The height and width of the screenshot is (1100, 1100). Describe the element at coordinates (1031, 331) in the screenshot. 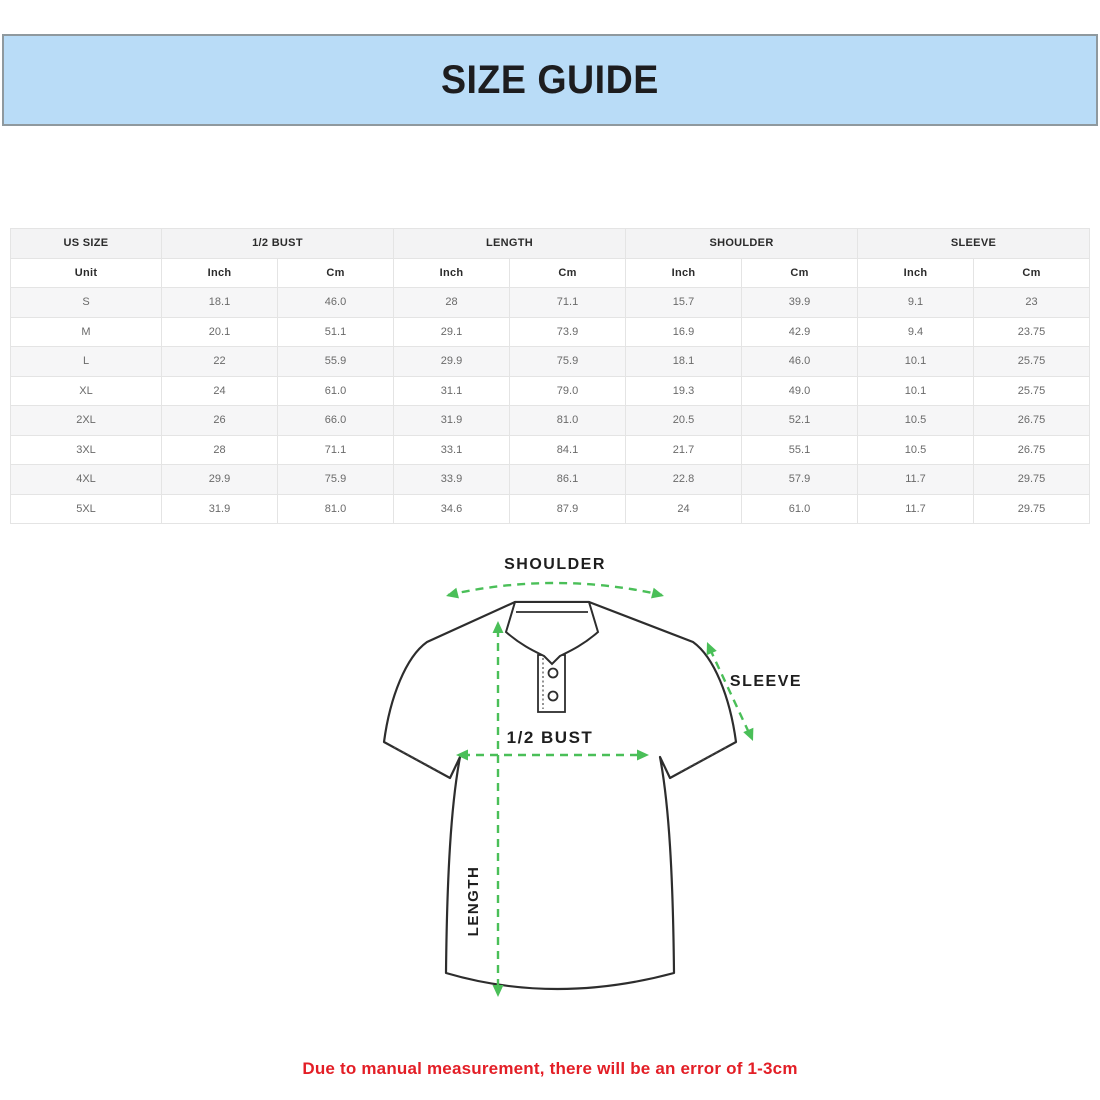

I see `cell: 23.75` at that location.